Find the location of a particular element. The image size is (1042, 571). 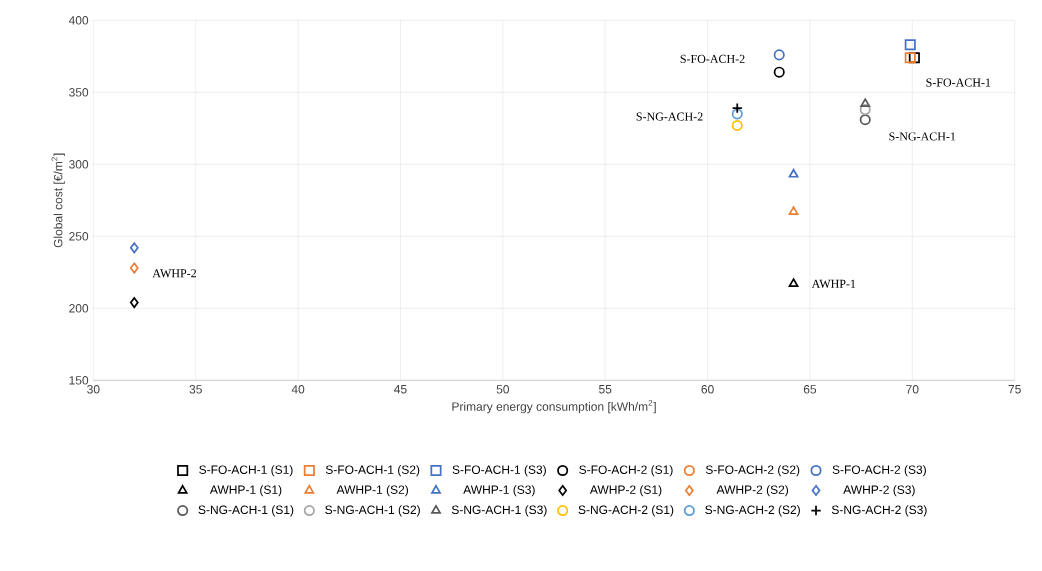

annotation: S-NG-ACH-2 is located at coordinates (669, 116).